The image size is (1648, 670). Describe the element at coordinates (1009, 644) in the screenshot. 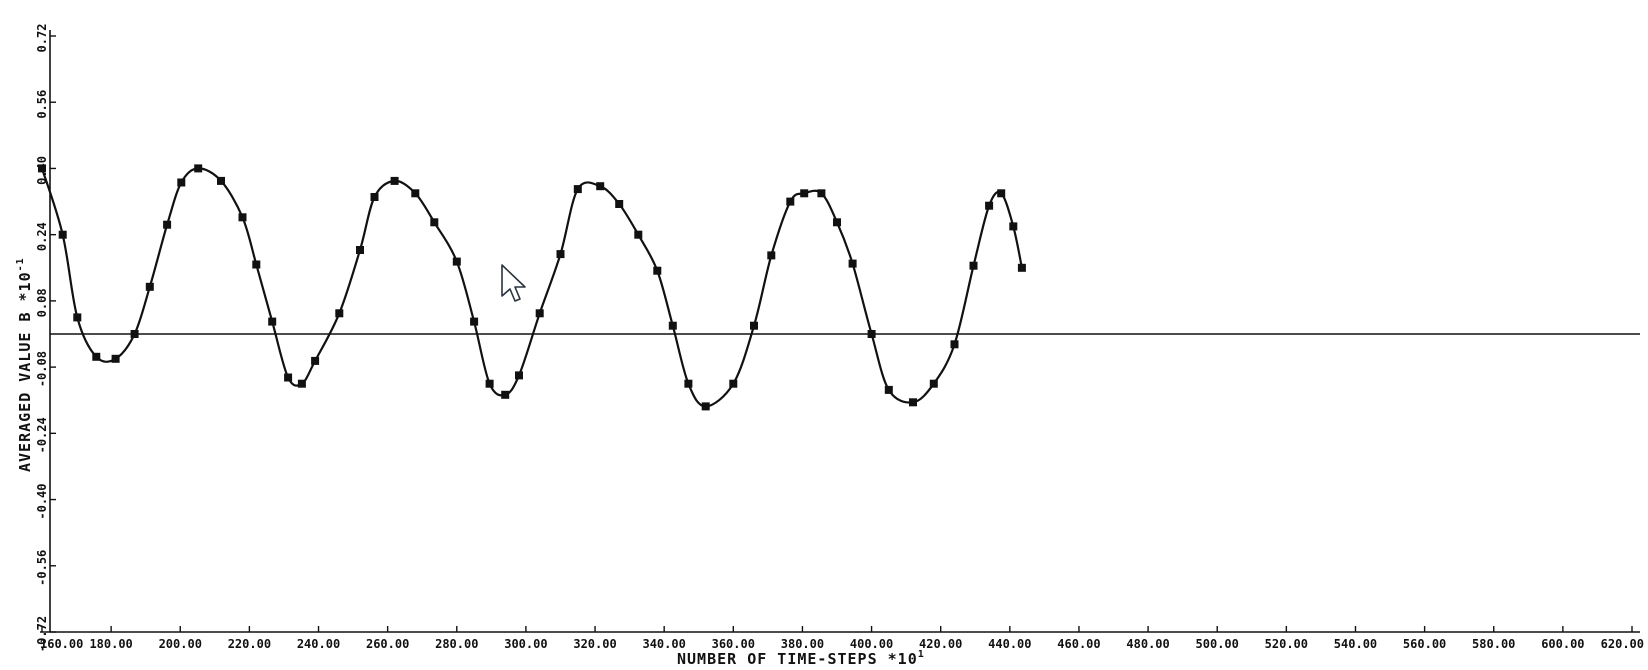

I see `x-tick-label: 440.00` at that location.